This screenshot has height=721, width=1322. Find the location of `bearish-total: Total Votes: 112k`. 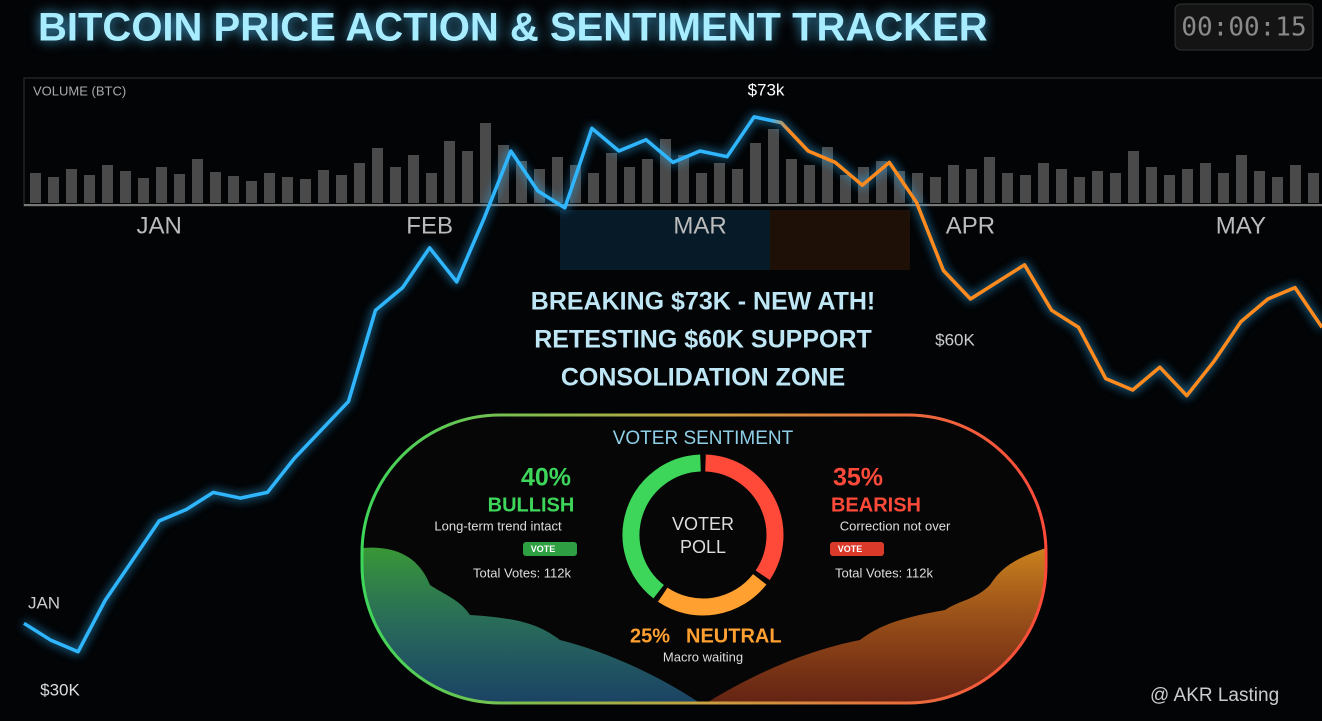

bearish-total: Total Votes: 112k is located at coordinates (884, 572).